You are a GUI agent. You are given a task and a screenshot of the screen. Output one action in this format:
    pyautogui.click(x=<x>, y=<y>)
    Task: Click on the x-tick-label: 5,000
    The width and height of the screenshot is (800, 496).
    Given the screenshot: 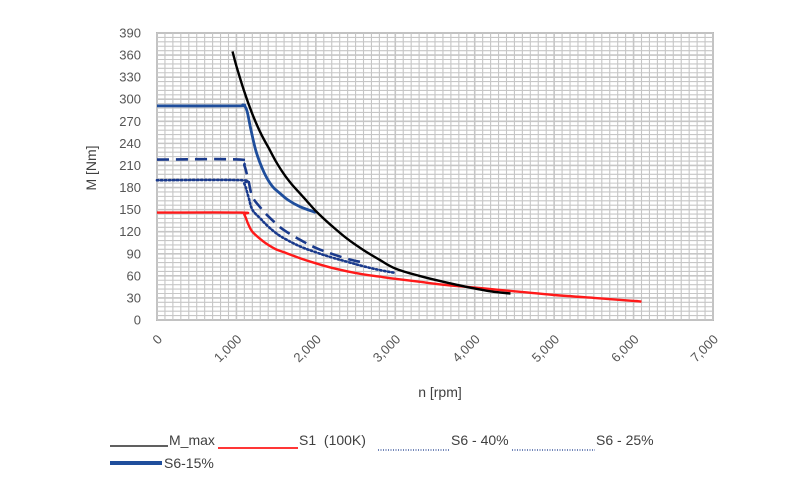 What is the action you would take?
    pyautogui.click(x=546, y=349)
    